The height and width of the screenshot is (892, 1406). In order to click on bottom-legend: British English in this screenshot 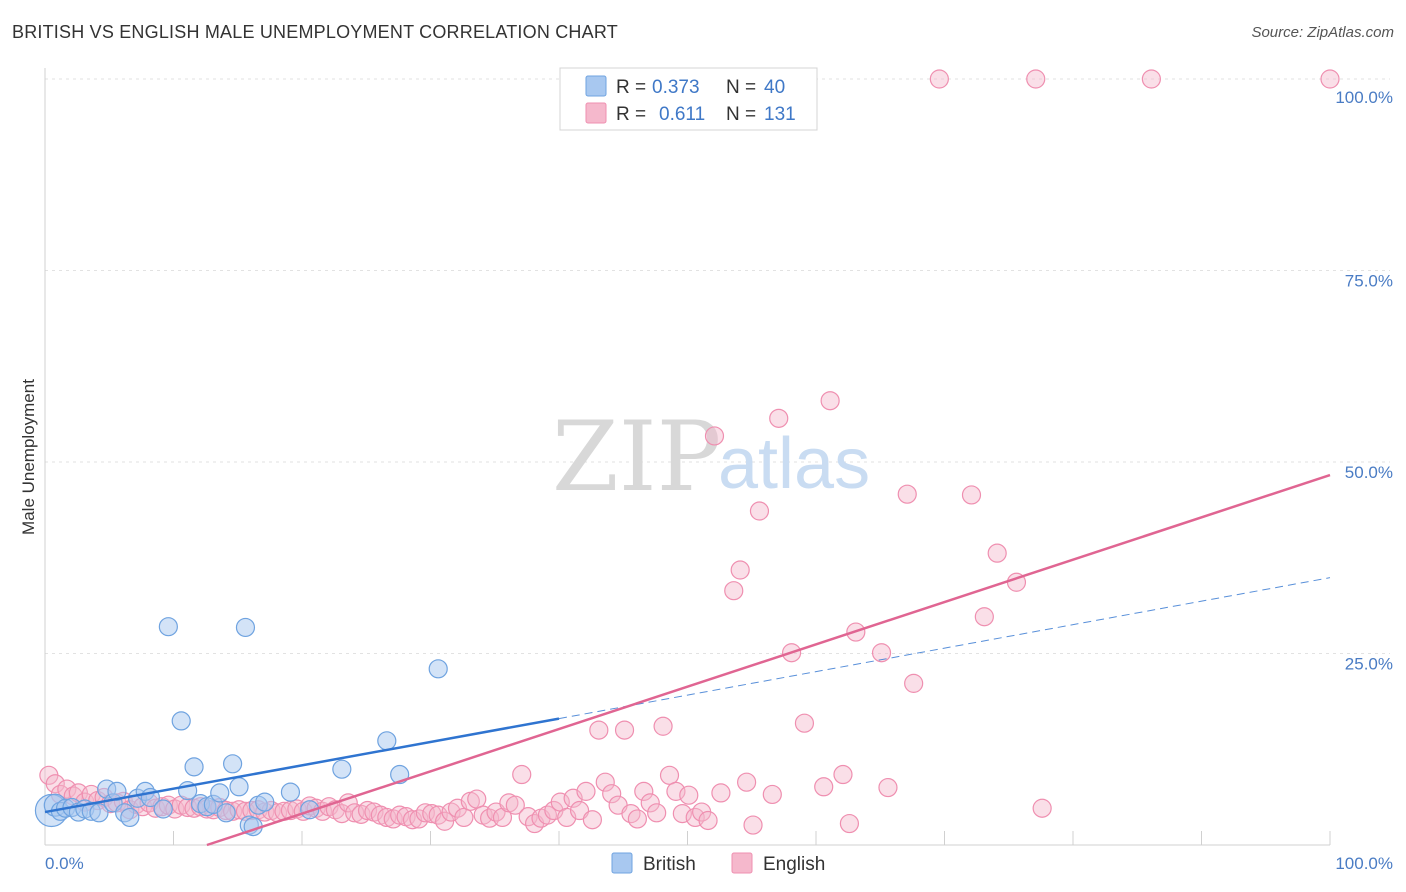, I will do `click(718, 863)`.